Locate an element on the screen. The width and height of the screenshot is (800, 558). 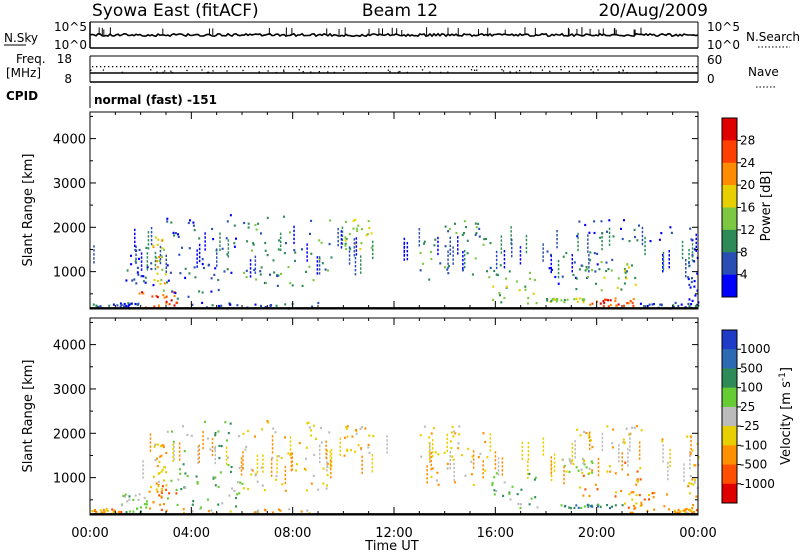
velocity-colorbar-swatch is located at coordinates (729, 378).